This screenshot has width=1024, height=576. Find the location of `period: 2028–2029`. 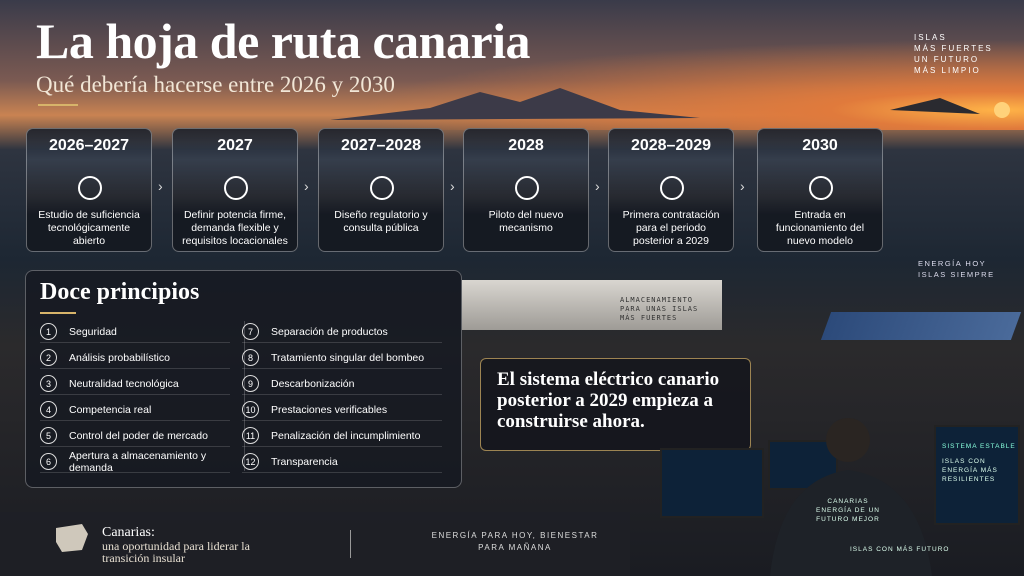

period: 2028–2029 is located at coordinates (671, 145).